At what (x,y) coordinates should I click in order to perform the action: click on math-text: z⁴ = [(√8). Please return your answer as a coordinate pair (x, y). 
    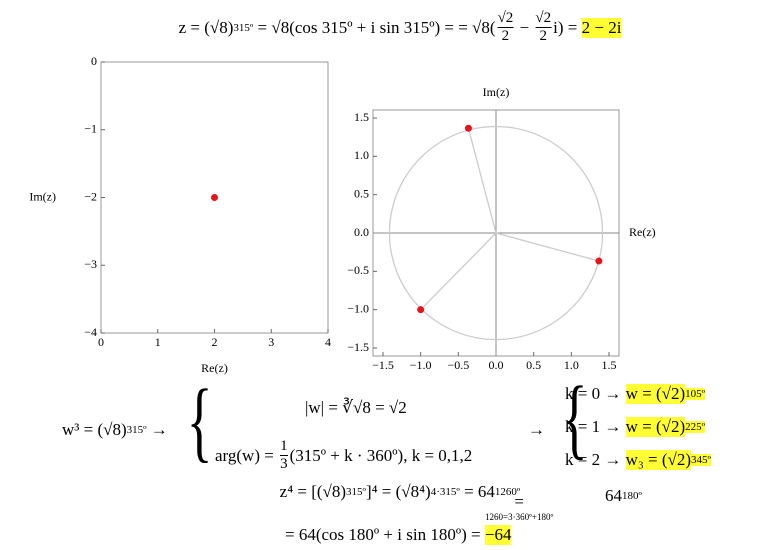
    Looking at the image, I should click on (313, 491).